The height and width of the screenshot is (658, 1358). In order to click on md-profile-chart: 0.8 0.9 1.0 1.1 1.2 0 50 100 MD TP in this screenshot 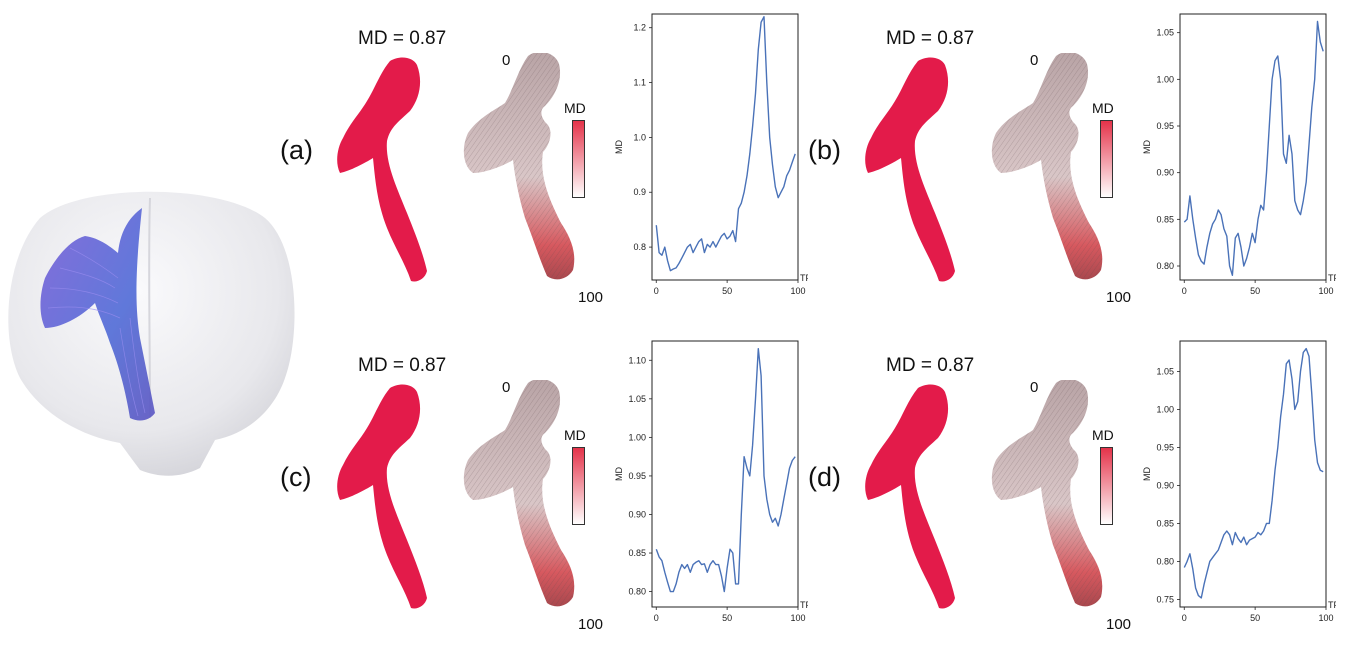, I will do `click(711, 154)`.